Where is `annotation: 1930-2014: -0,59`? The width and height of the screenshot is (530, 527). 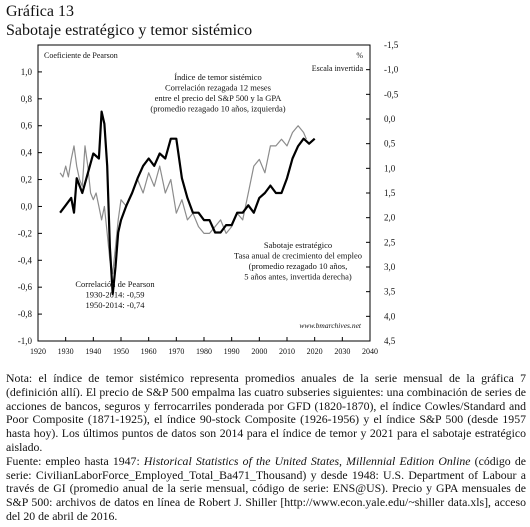
annotation: 1930-2014: -0,59 is located at coordinates (114, 295).